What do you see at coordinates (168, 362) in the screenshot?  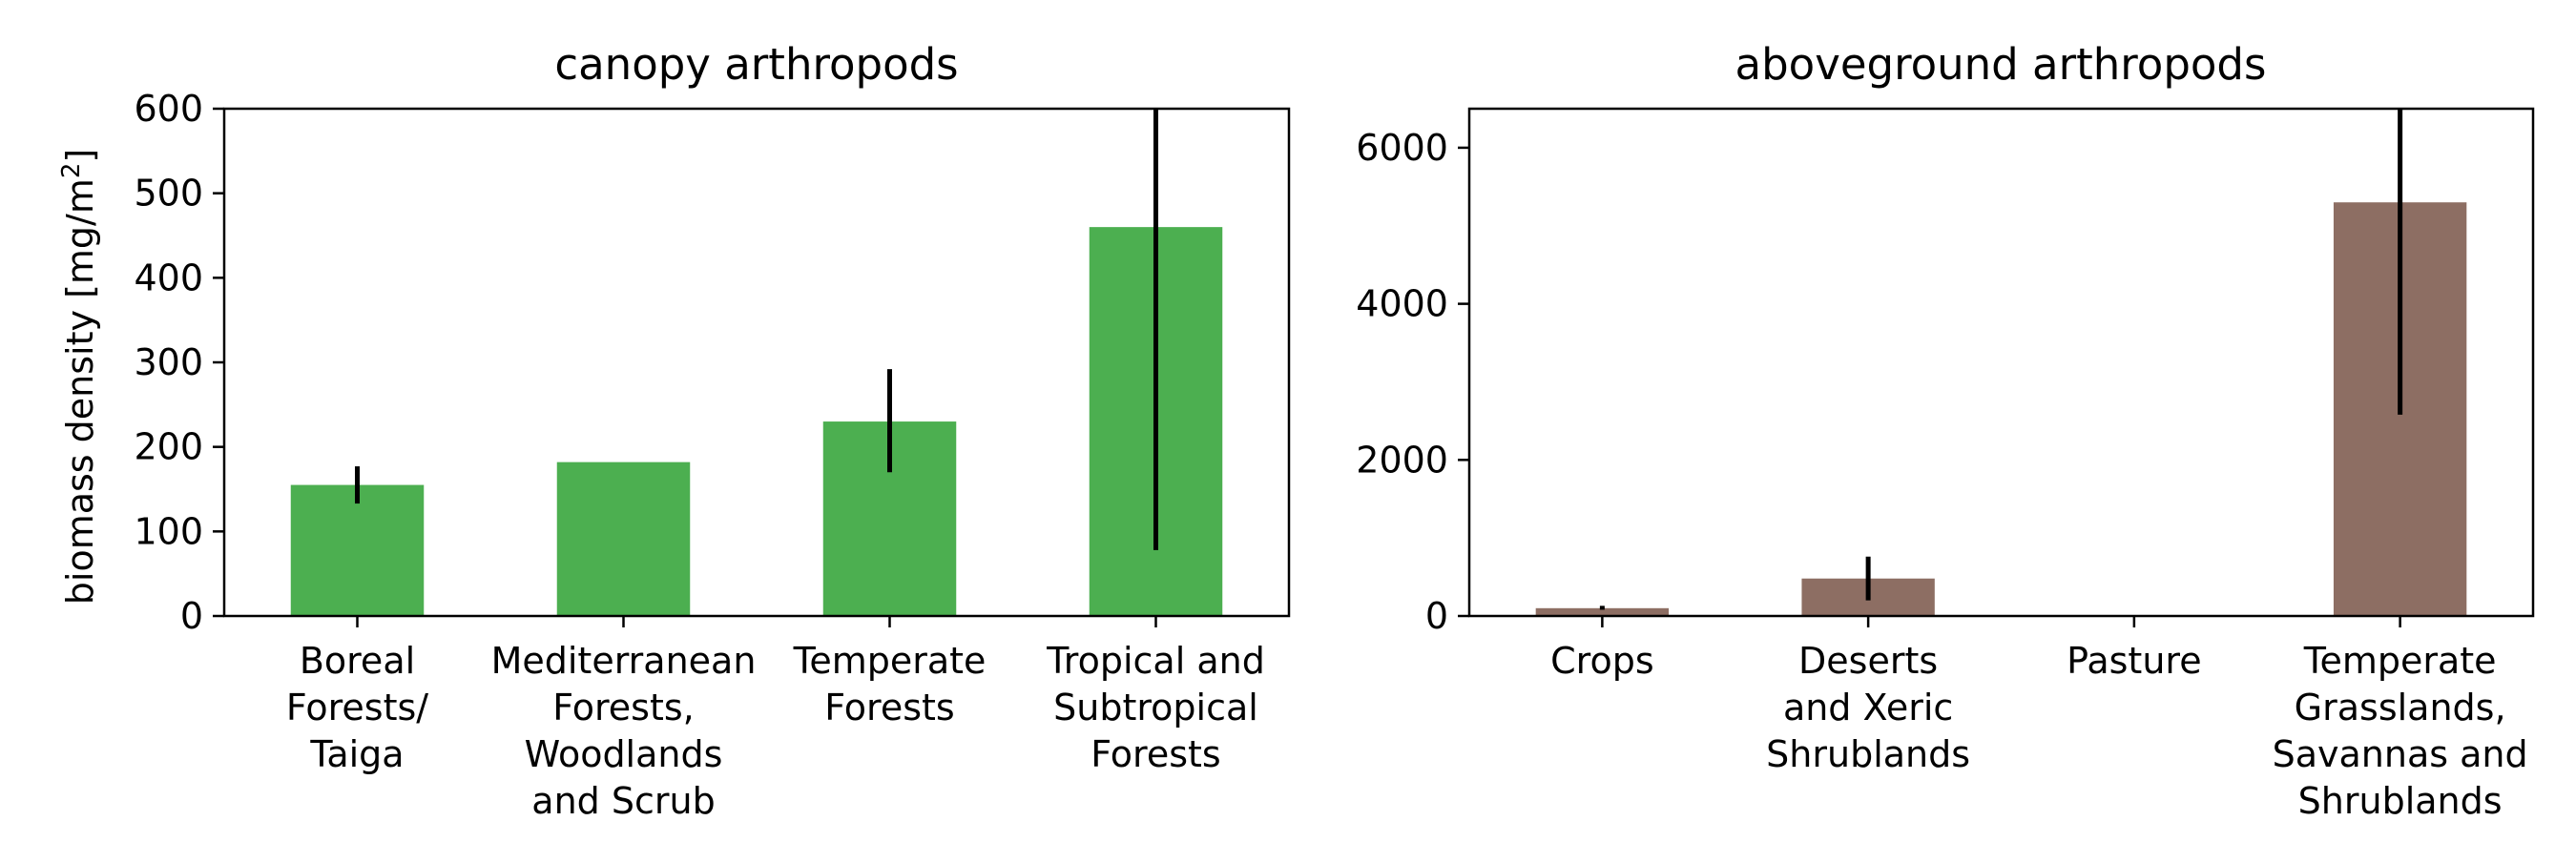 I see `y-tick-label-canopy-3: 300` at bounding box center [168, 362].